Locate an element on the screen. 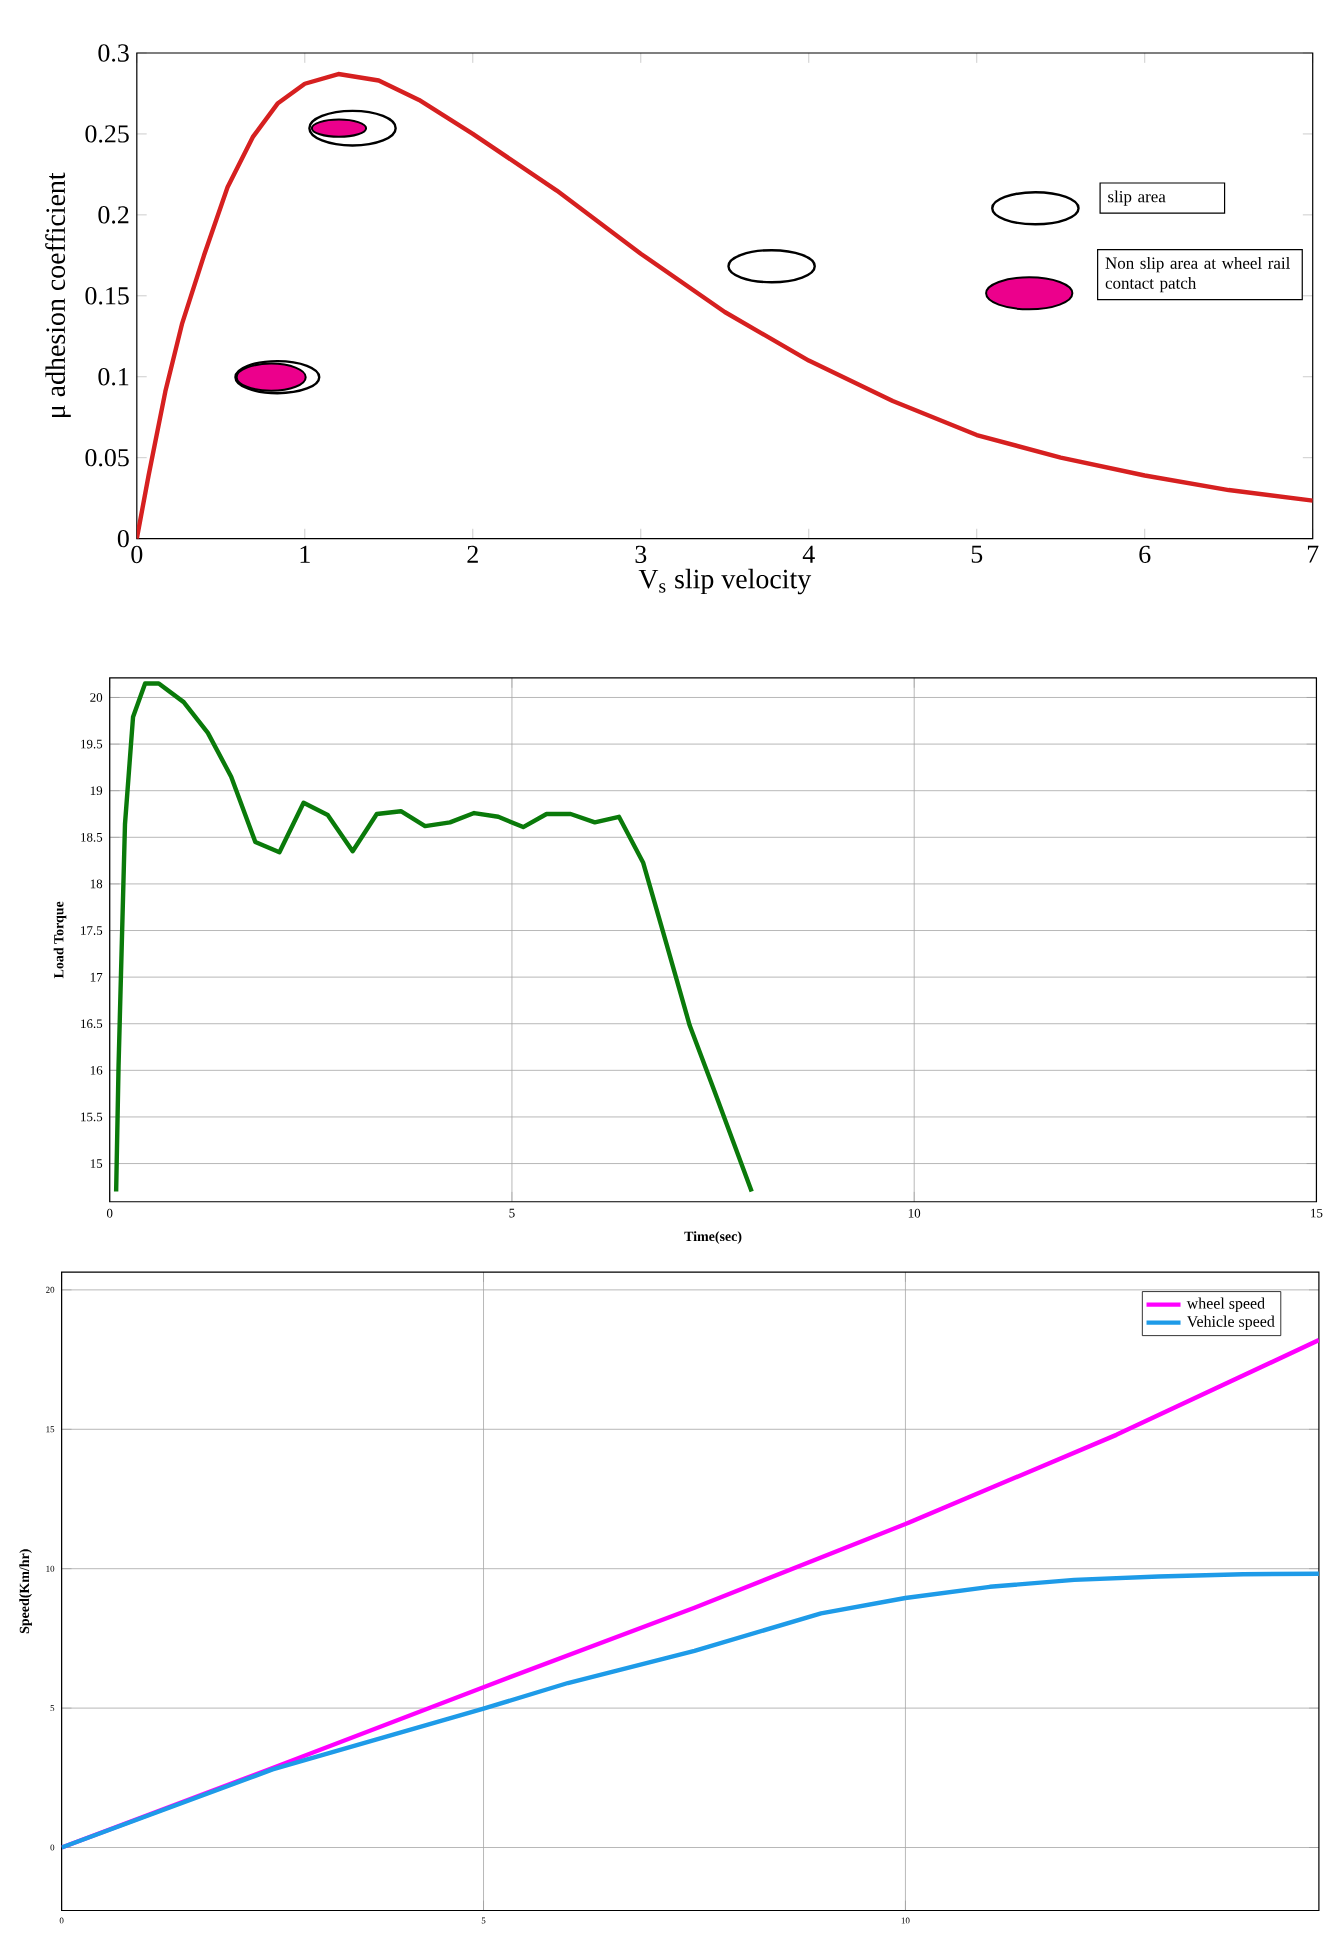 This screenshot has width=1330, height=1933. y-tick-label: 0.2 is located at coordinates (113, 215).